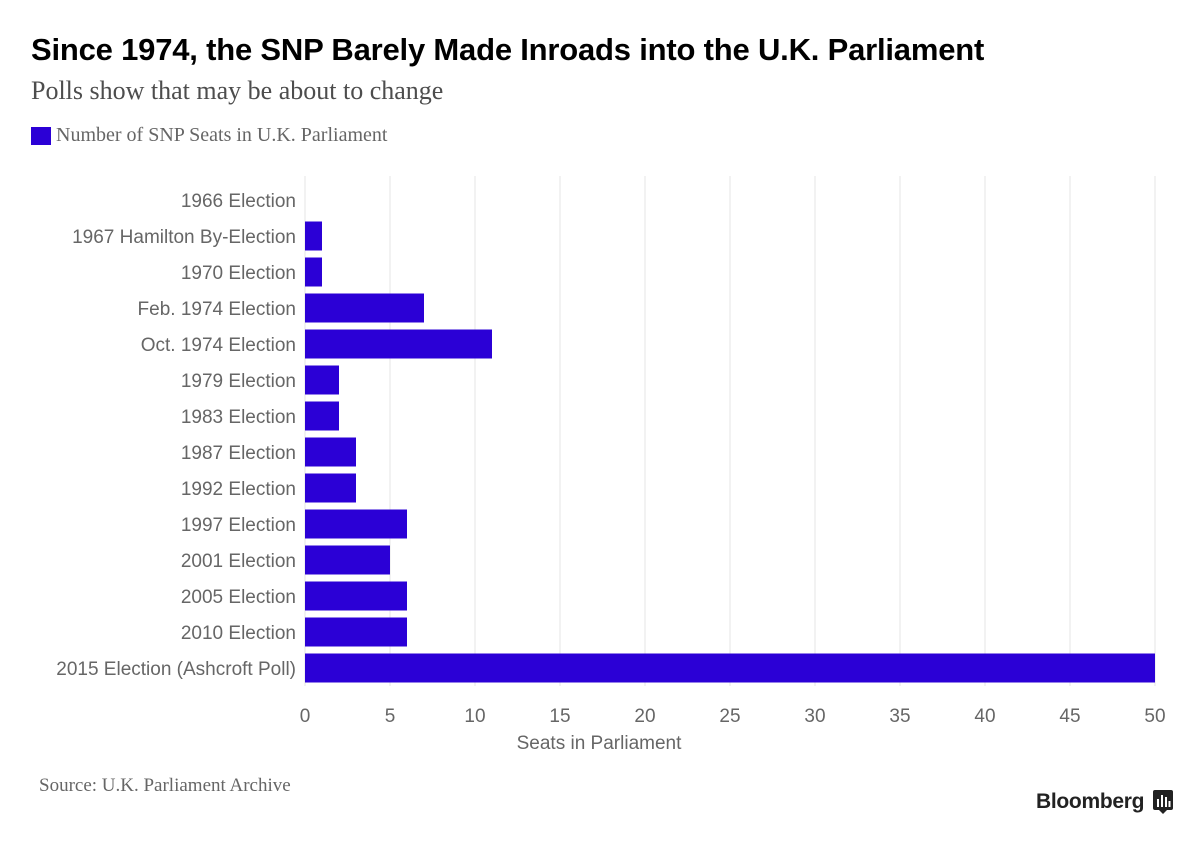  What do you see at coordinates (814, 716) in the screenshot?
I see `x-tick-label: 30` at bounding box center [814, 716].